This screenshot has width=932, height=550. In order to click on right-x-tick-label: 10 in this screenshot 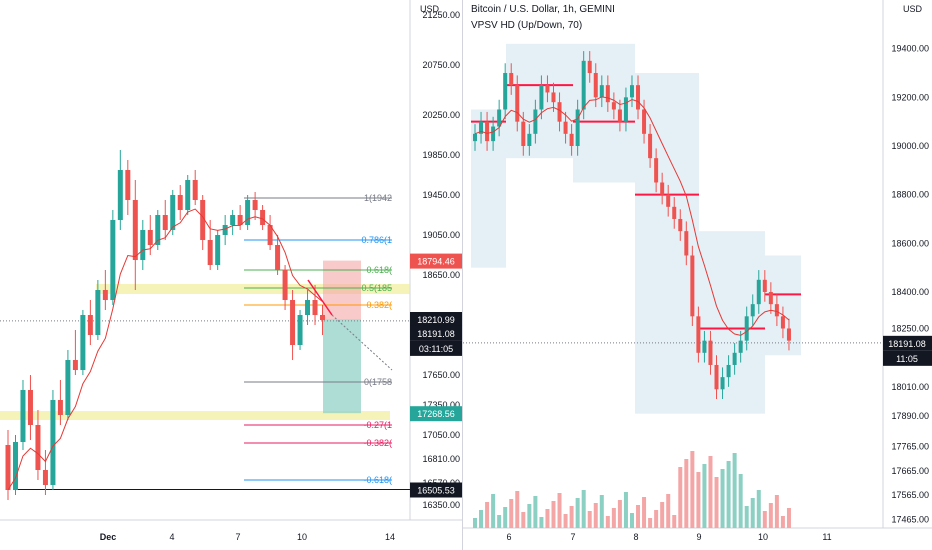, I will do `click(763, 537)`.